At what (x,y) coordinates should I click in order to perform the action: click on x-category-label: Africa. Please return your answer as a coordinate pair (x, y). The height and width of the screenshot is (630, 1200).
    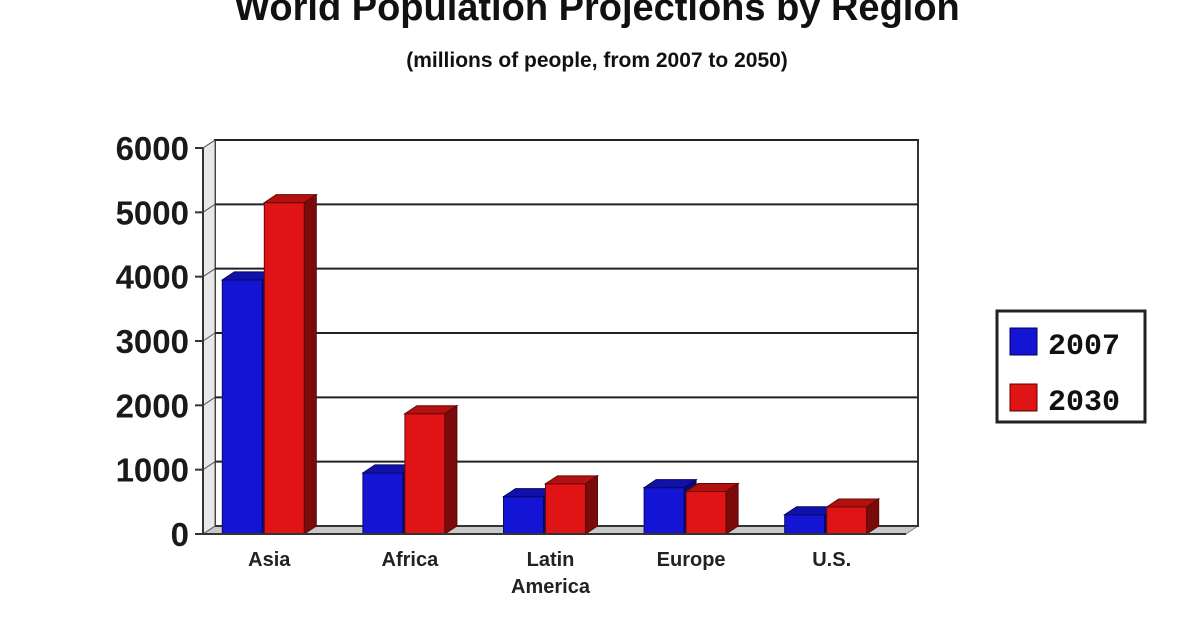
    Looking at the image, I should click on (411, 560).